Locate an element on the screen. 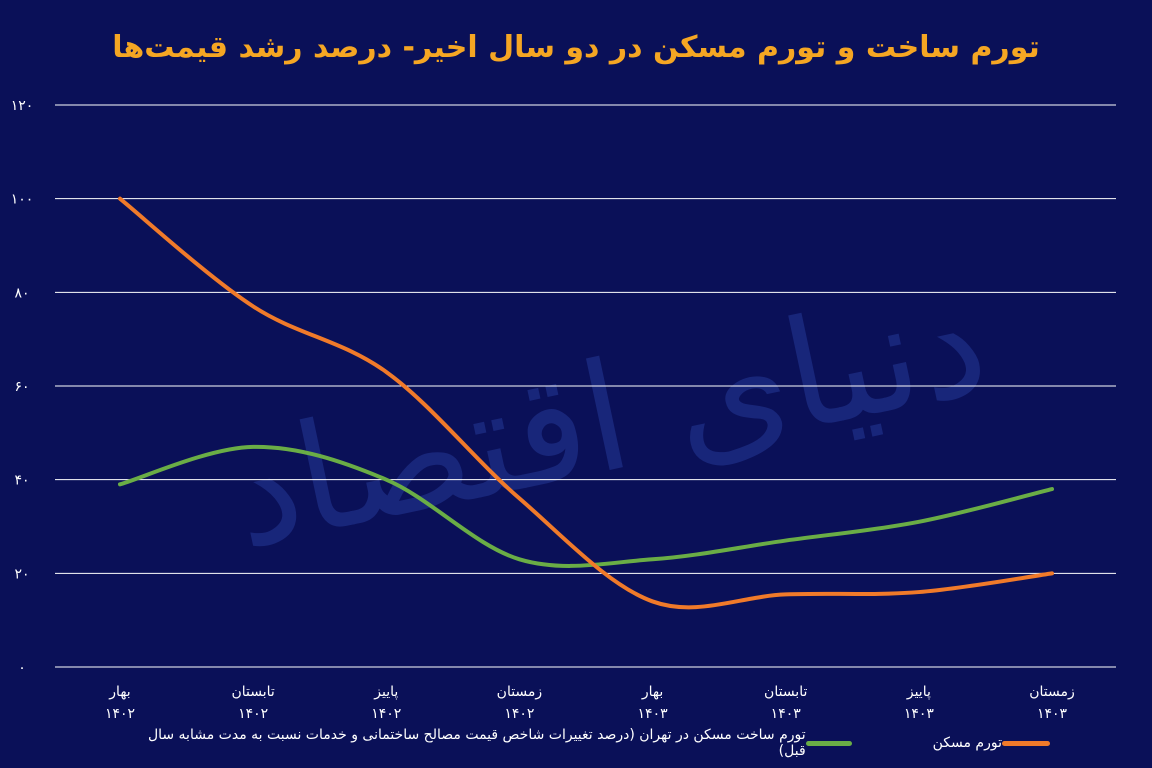  legend-swatch-construction is located at coordinates (828, 743).